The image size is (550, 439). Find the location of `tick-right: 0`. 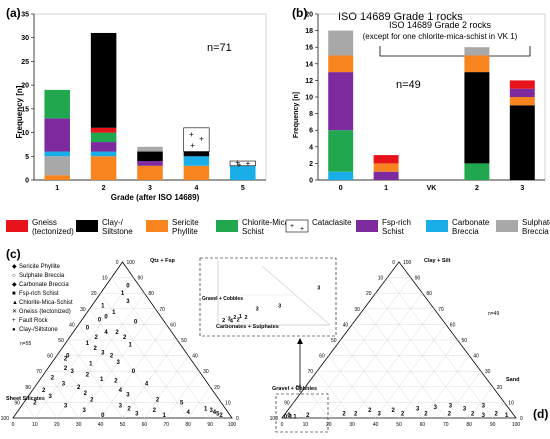

tick-right: 0 is located at coordinates (521, 419).